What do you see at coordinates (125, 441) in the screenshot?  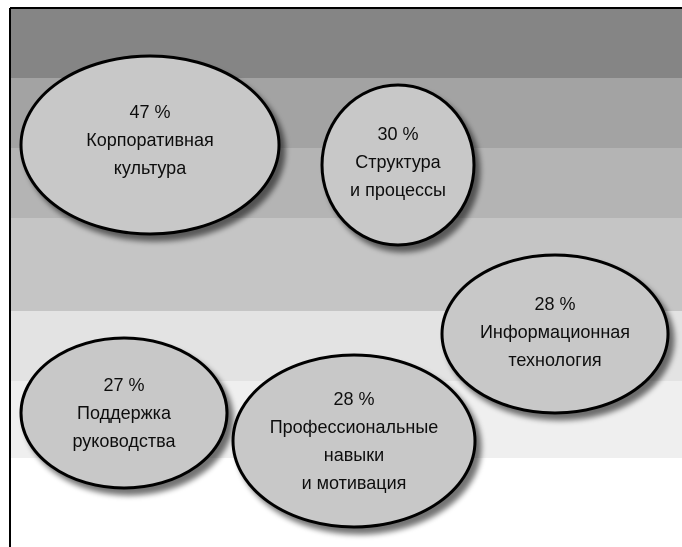 I see `bubble-line: руководства` at bounding box center [125, 441].